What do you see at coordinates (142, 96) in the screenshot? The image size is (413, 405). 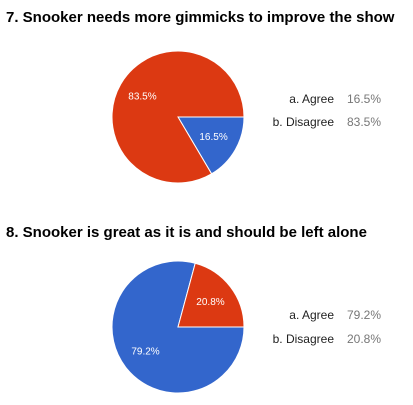 I see `slice-label: 83.5%` at bounding box center [142, 96].